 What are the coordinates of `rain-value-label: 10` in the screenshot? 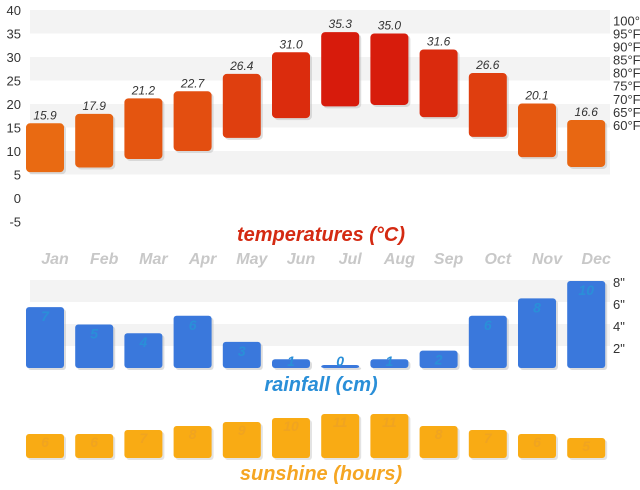 It's located at (586, 290).